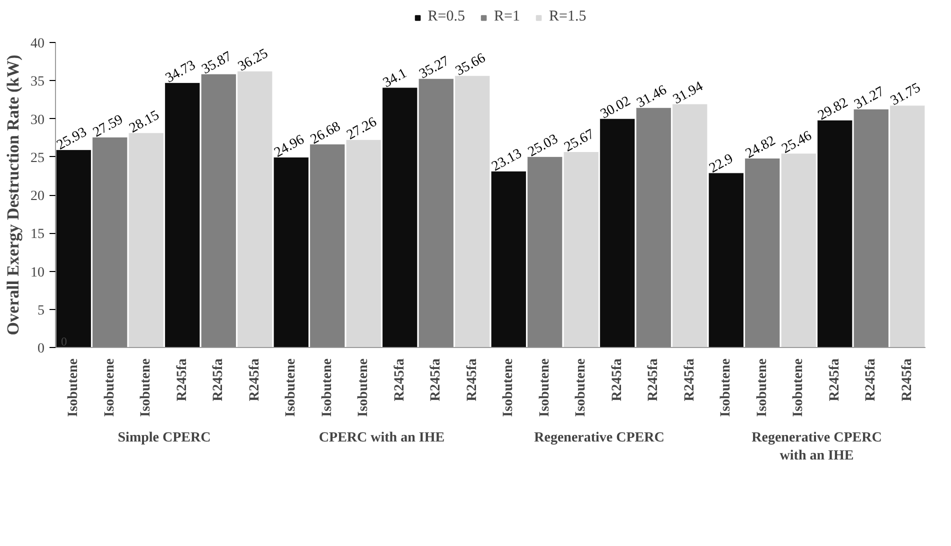 The width and height of the screenshot is (951, 546). Describe the element at coordinates (37, 196) in the screenshot. I see `y-tick-label: 20` at that location.